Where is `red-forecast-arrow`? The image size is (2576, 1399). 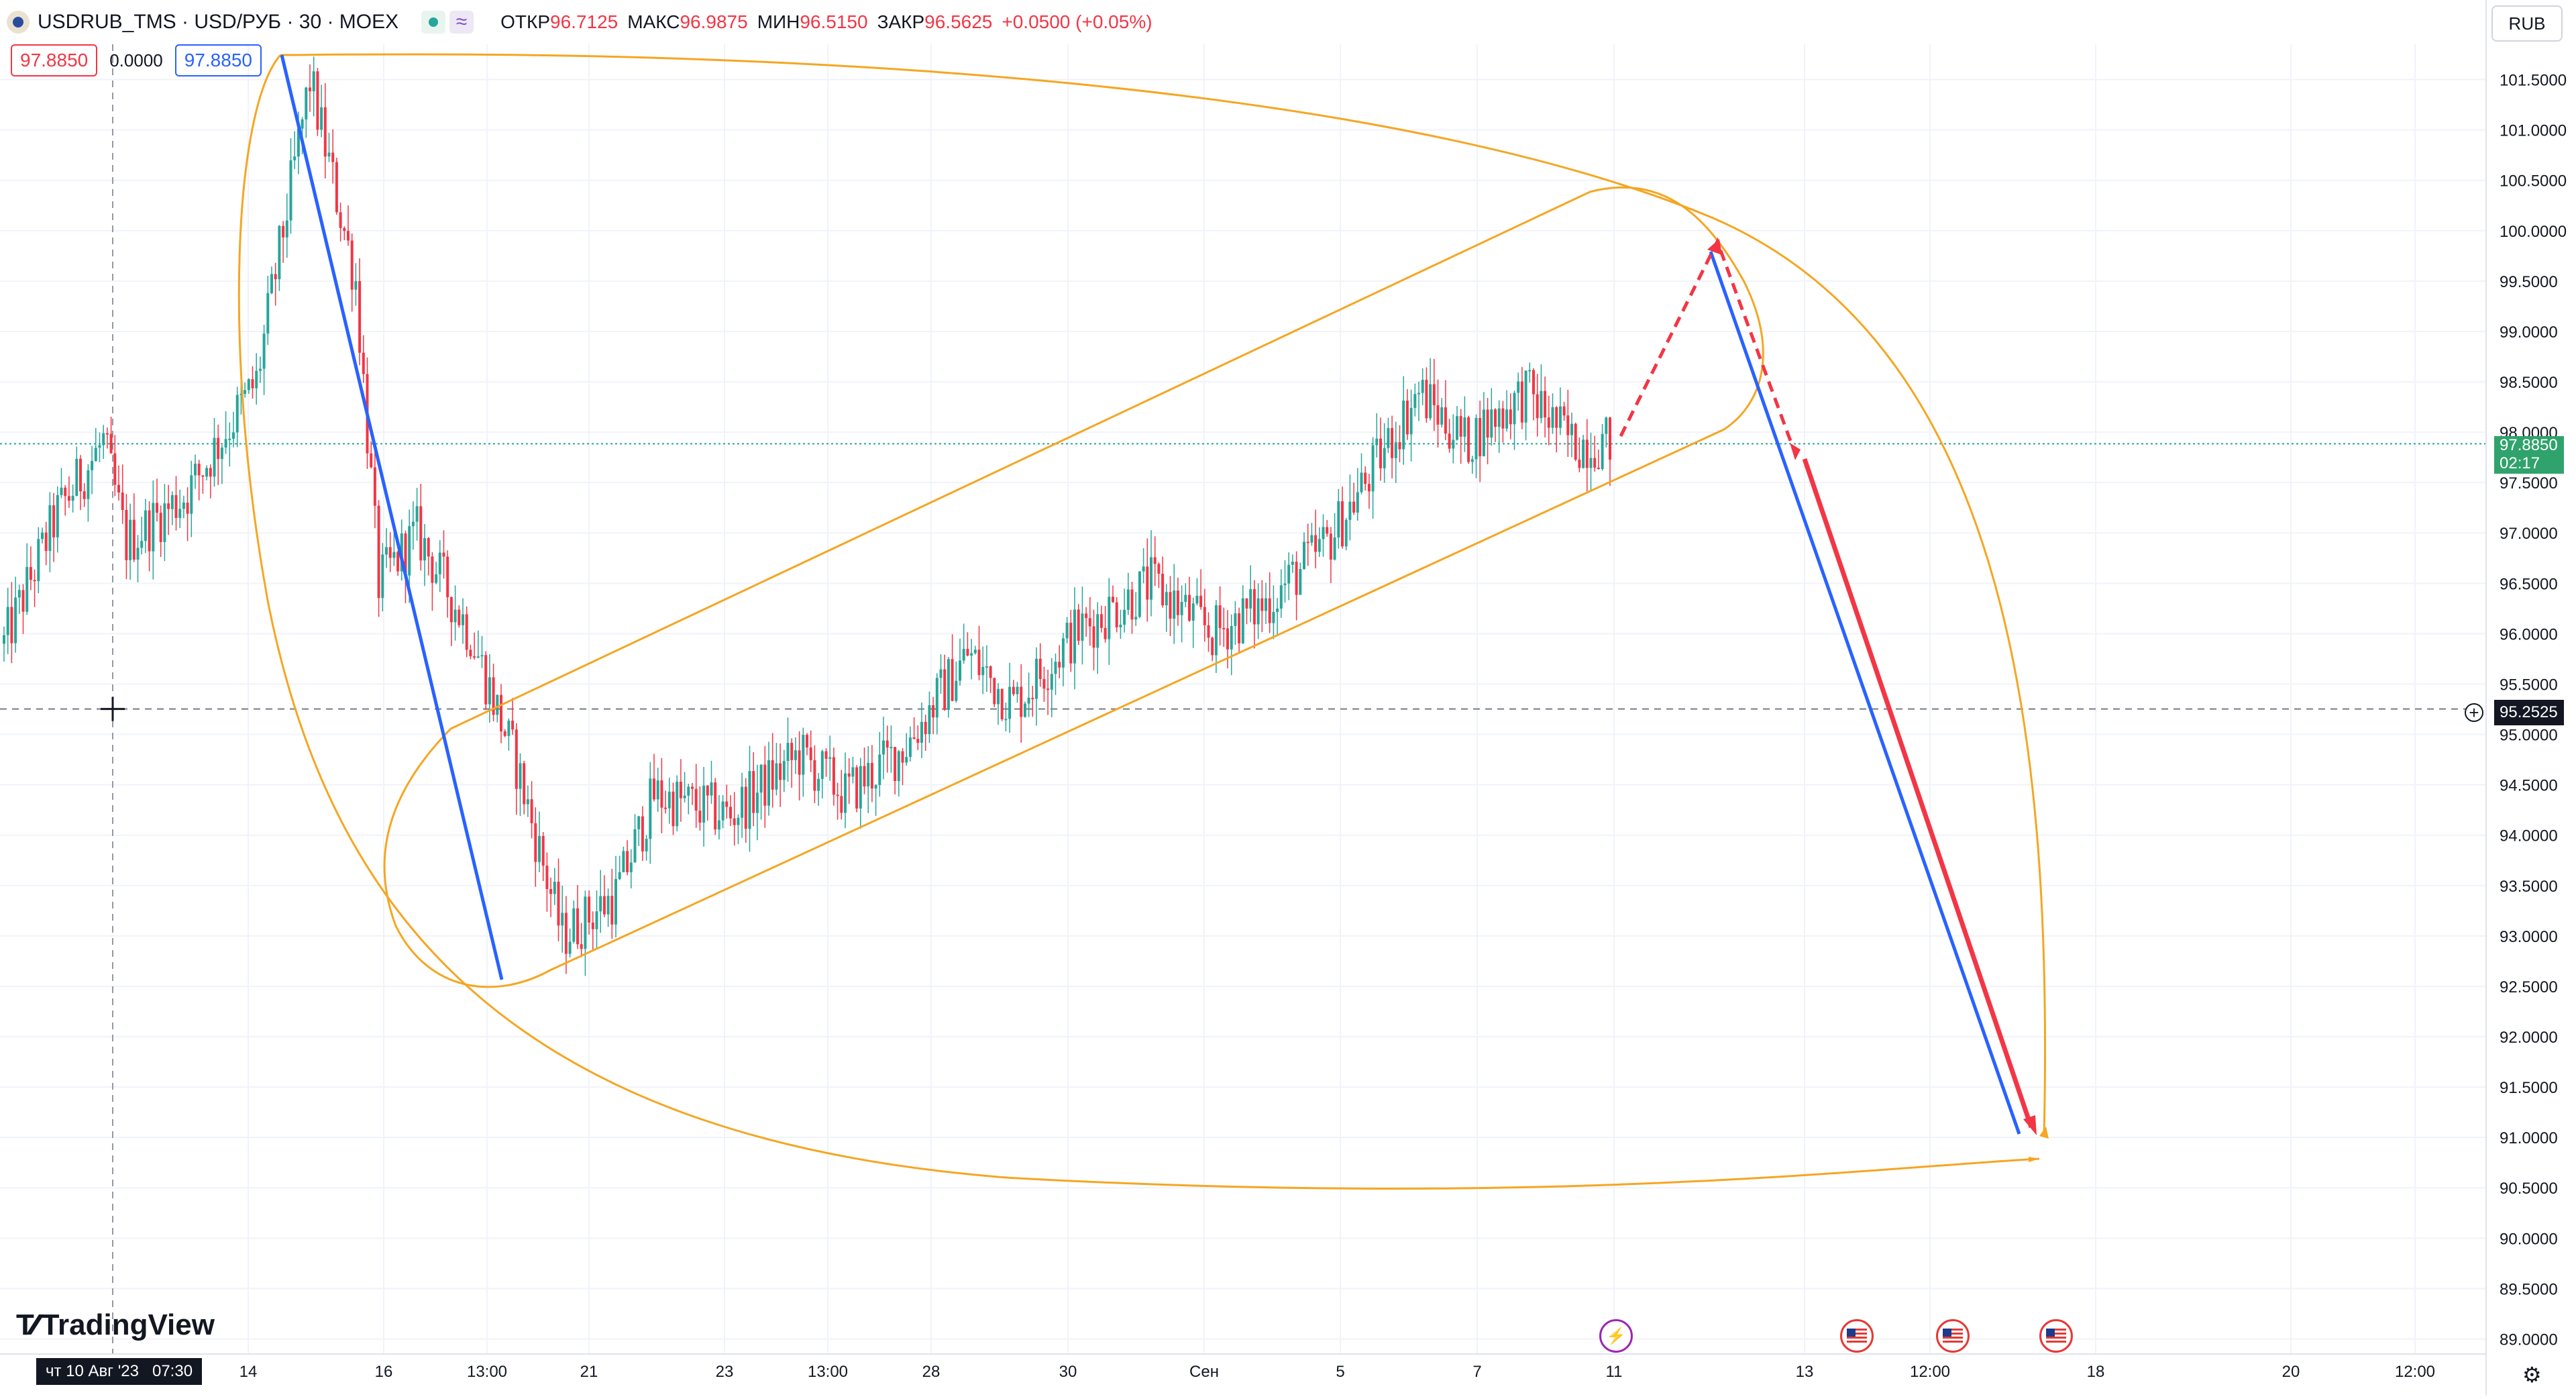 red-forecast-arrow is located at coordinates (1918, 793).